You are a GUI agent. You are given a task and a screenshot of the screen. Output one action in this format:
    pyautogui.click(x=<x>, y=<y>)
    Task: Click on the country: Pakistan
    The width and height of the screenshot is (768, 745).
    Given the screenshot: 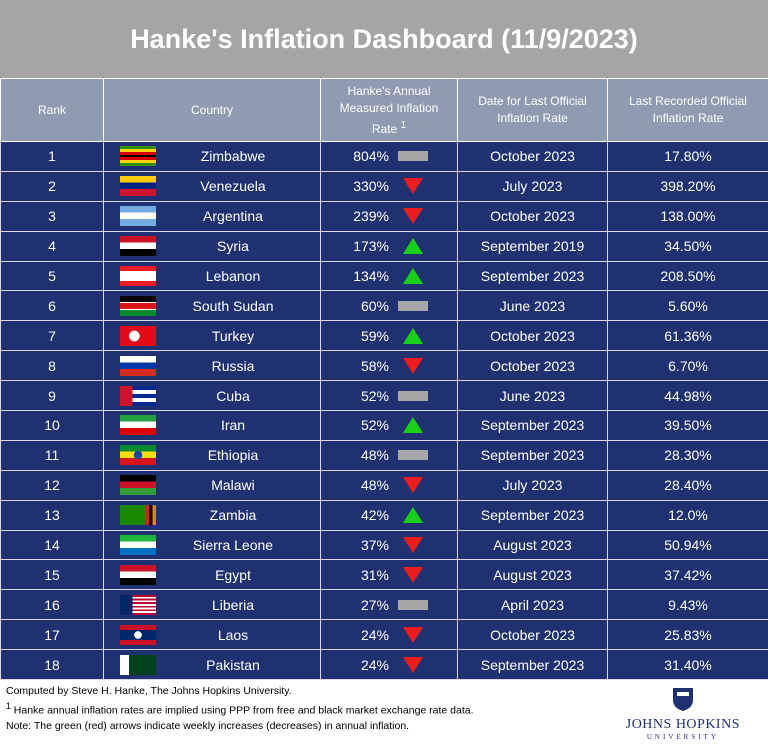 What is the action you would take?
    pyautogui.click(x=212, y=664)
    